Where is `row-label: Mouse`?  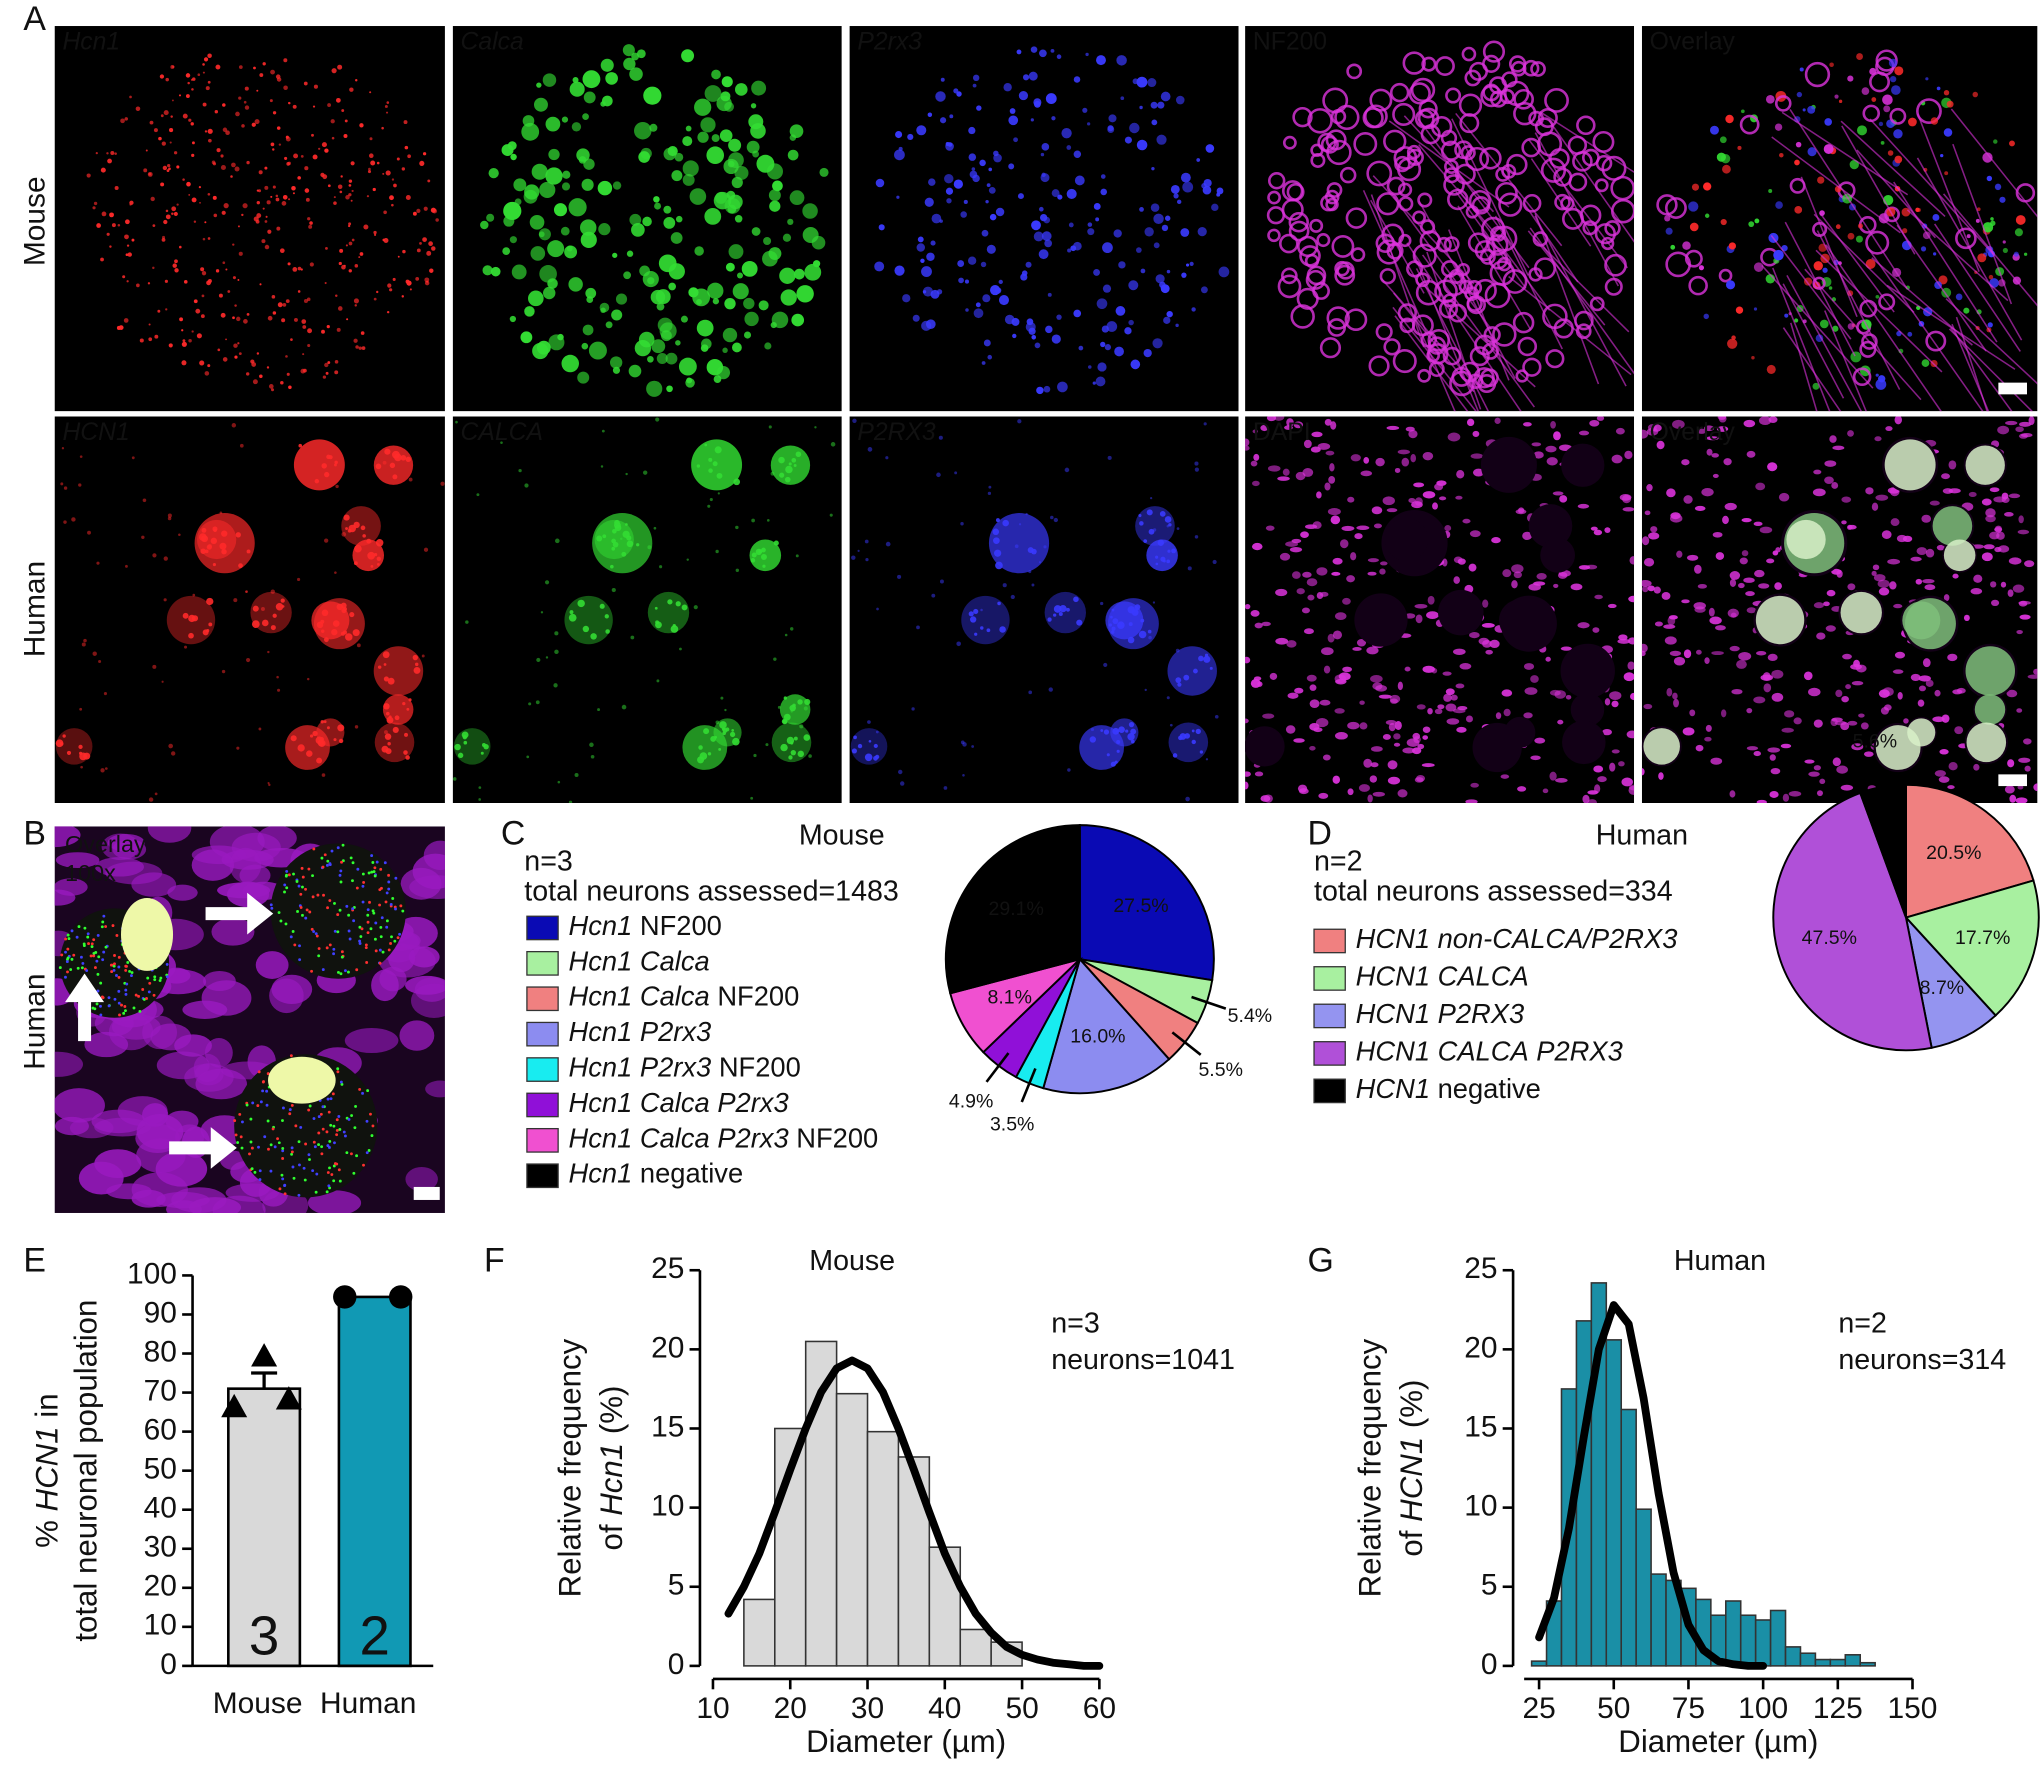 row-label: Mouse is located at coordinates (34, 221).